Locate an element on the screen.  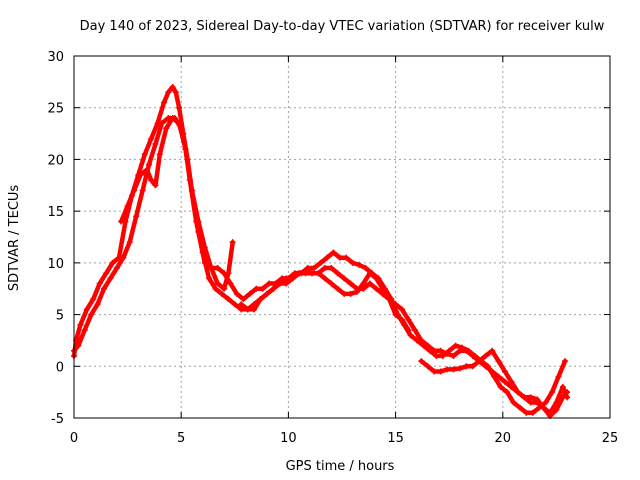
y-tick-label: 10 is located at coordinates (55, 264).